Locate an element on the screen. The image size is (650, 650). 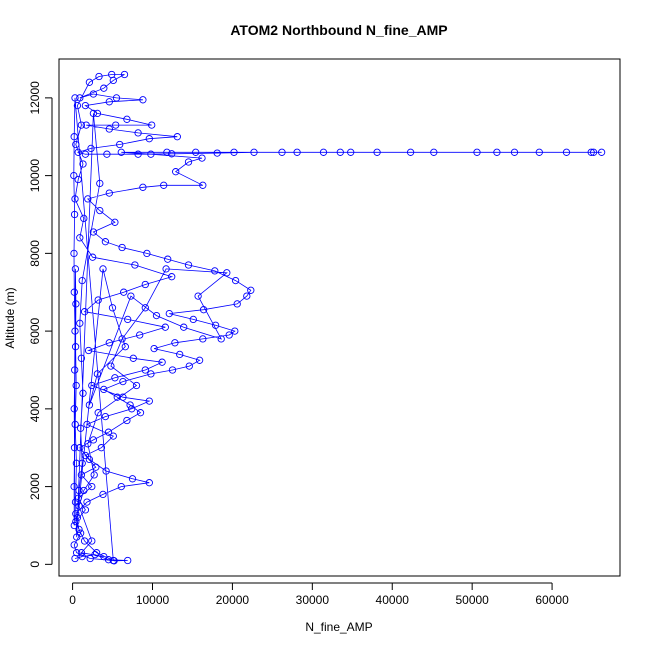
y-axis-label: Altitude (m) is located at coordinates (10, 317).